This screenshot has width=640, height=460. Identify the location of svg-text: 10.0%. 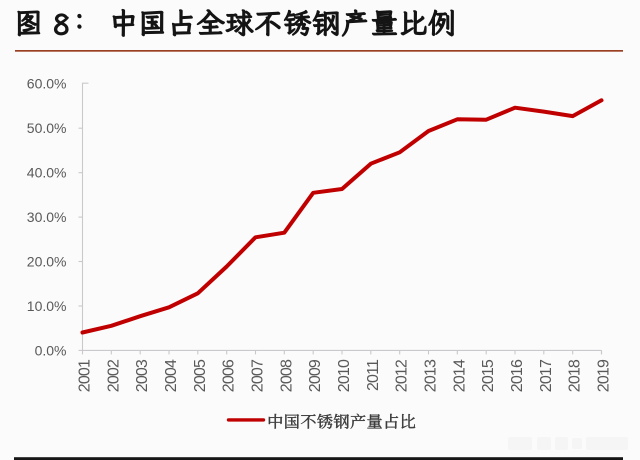
(47, 306).